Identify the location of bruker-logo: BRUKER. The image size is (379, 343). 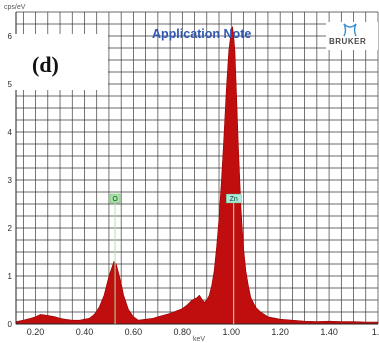
(352, 36).